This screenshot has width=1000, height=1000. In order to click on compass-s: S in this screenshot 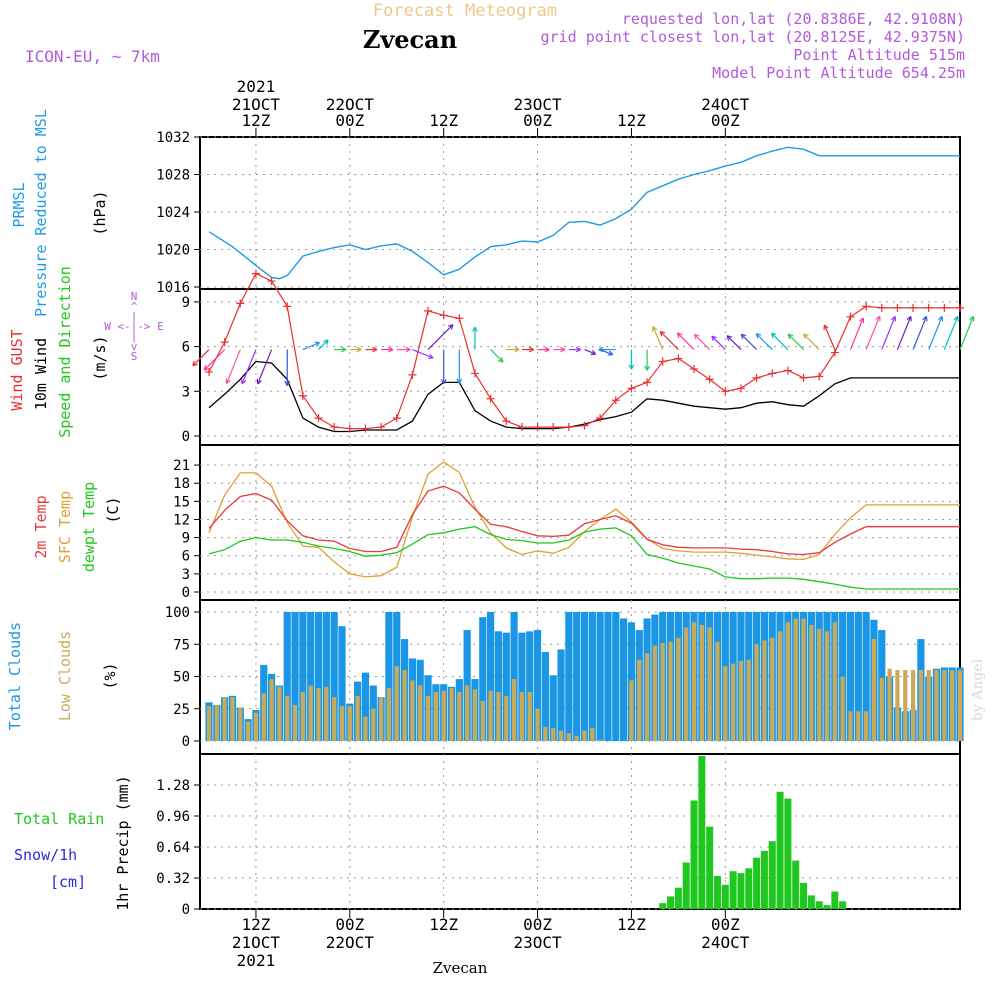, I will do `click(134, 356)`.